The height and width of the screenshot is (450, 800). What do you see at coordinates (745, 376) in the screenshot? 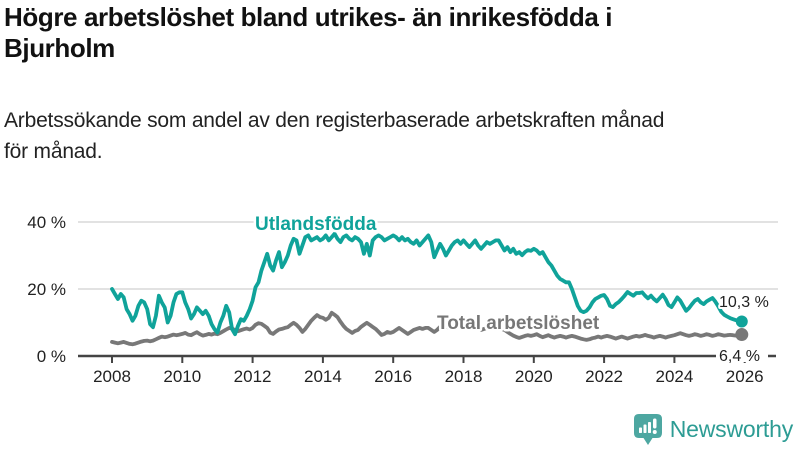
I see `svg-text: 2026` at bounding box center [745, 376].